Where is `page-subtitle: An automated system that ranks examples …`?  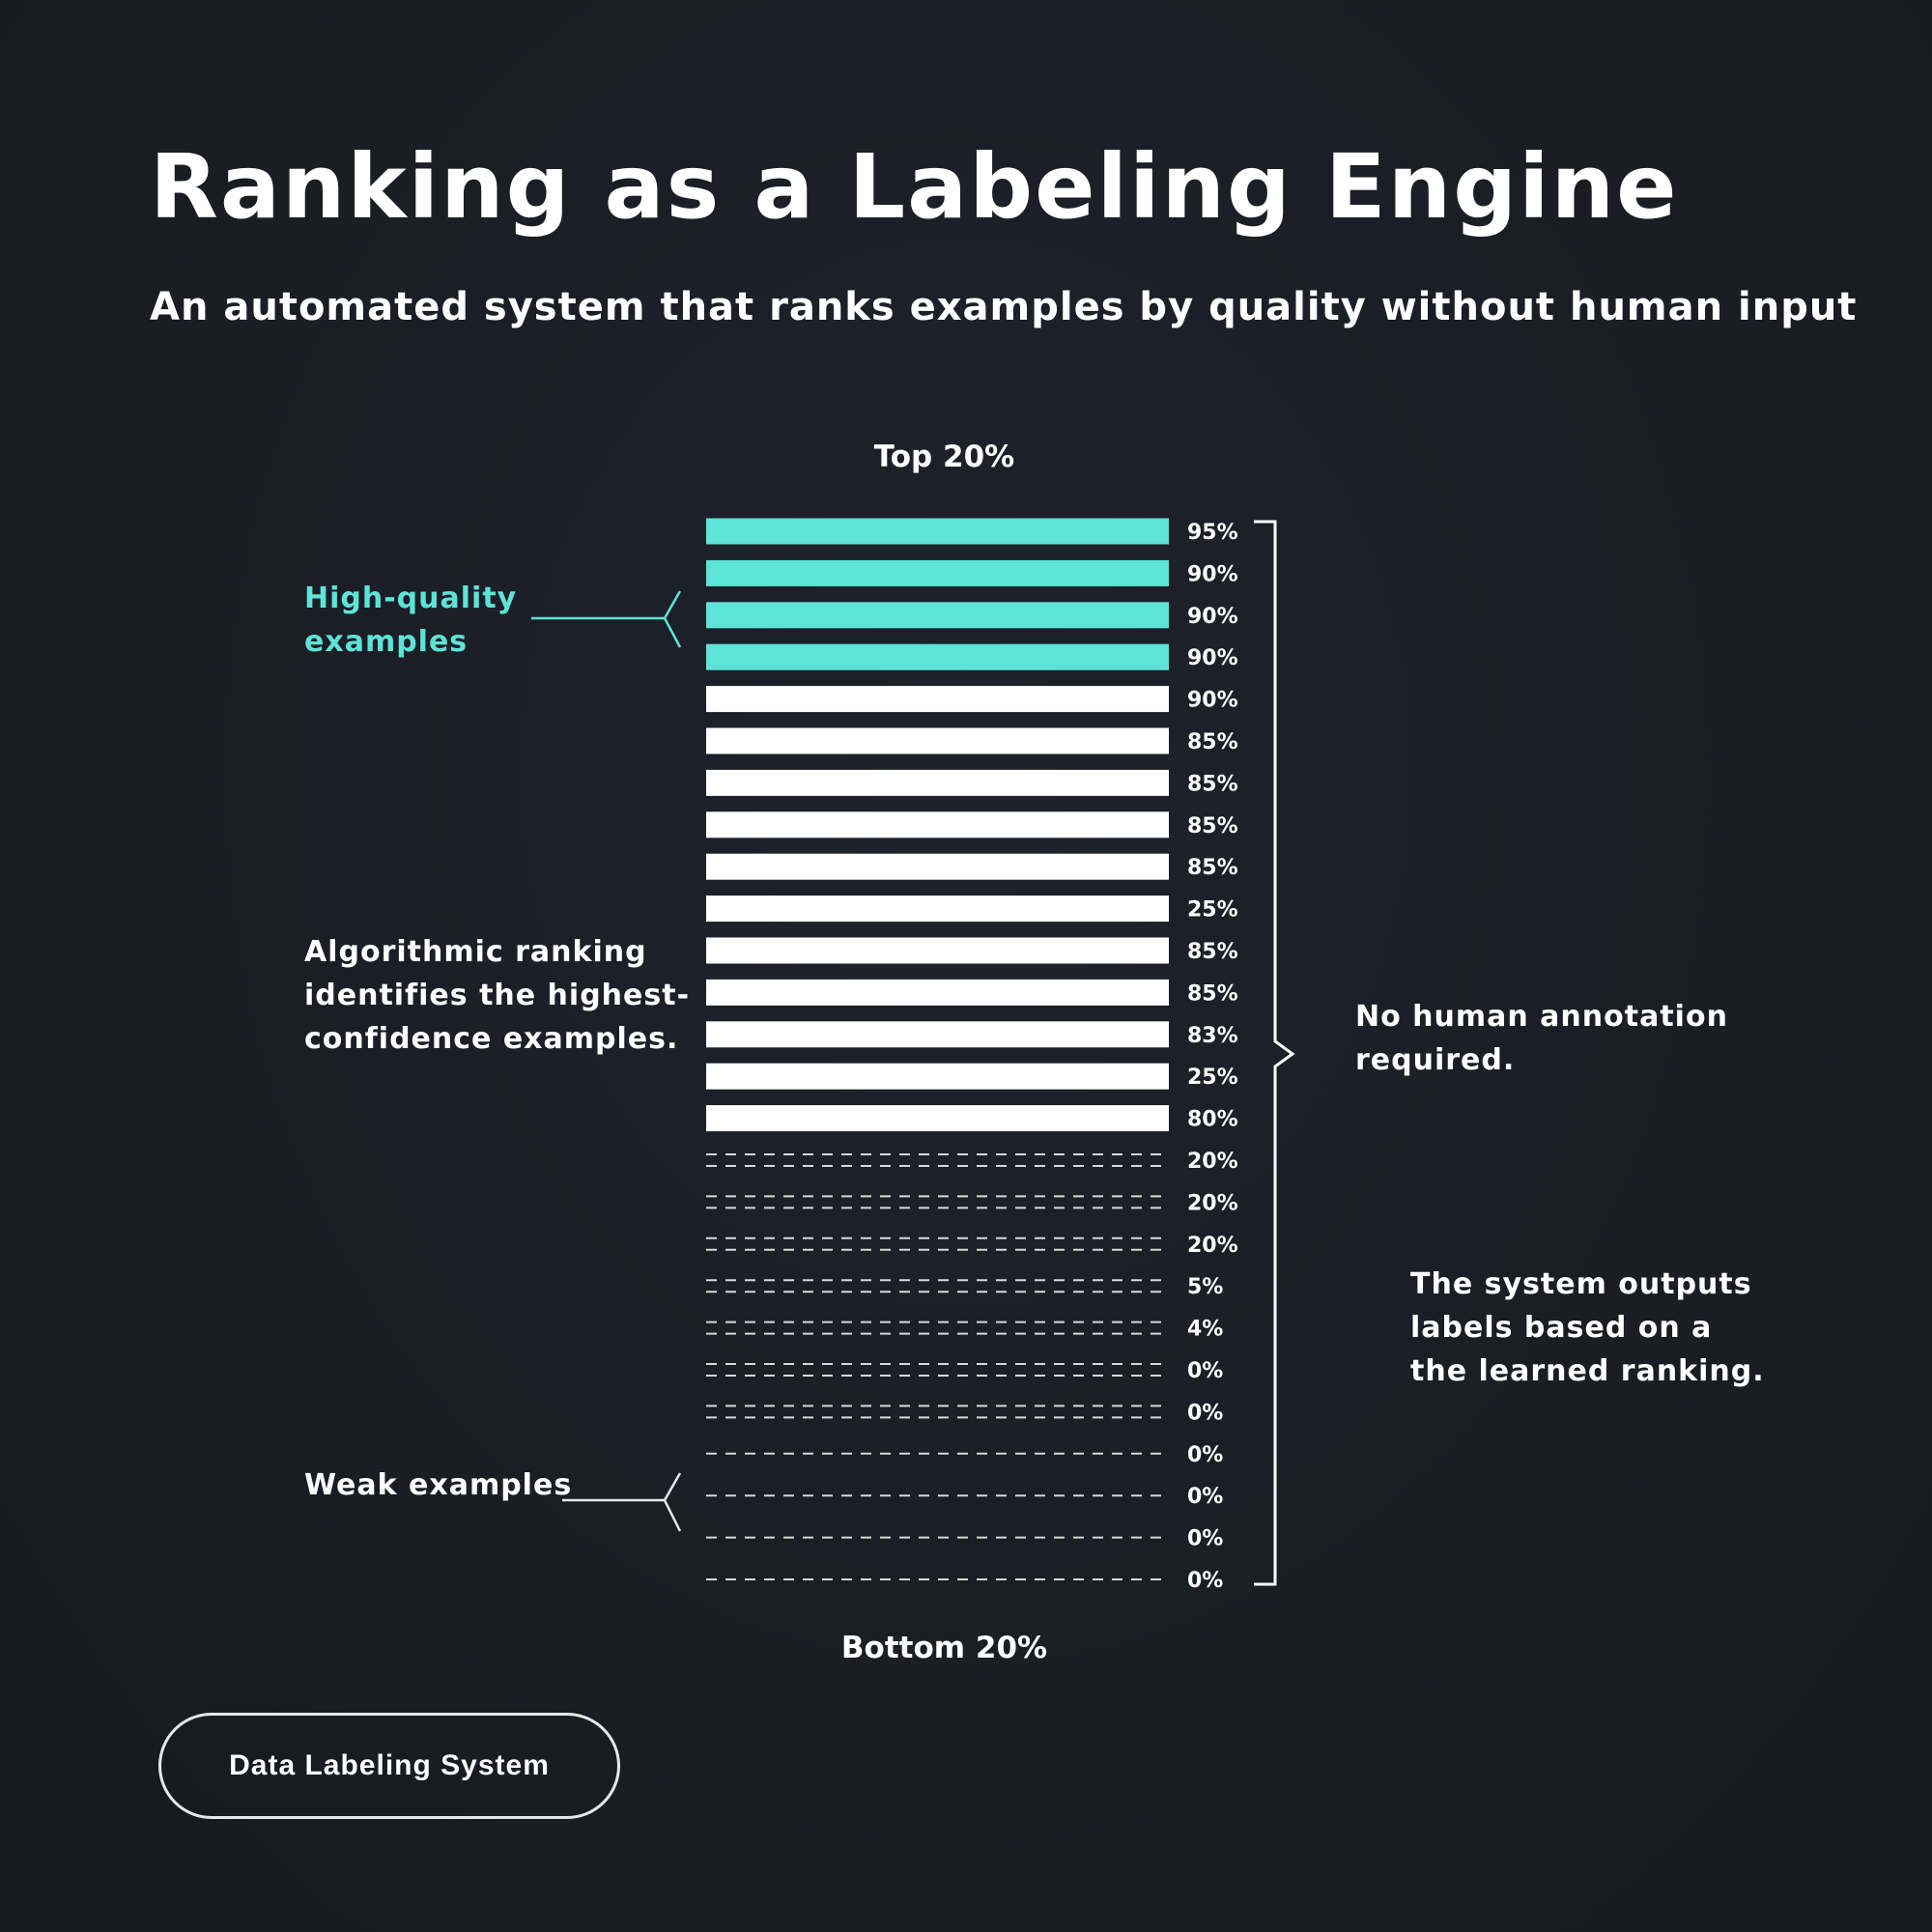 page-subtitle: An automated system that ranks examples … is located at coordinates (1004, 307).